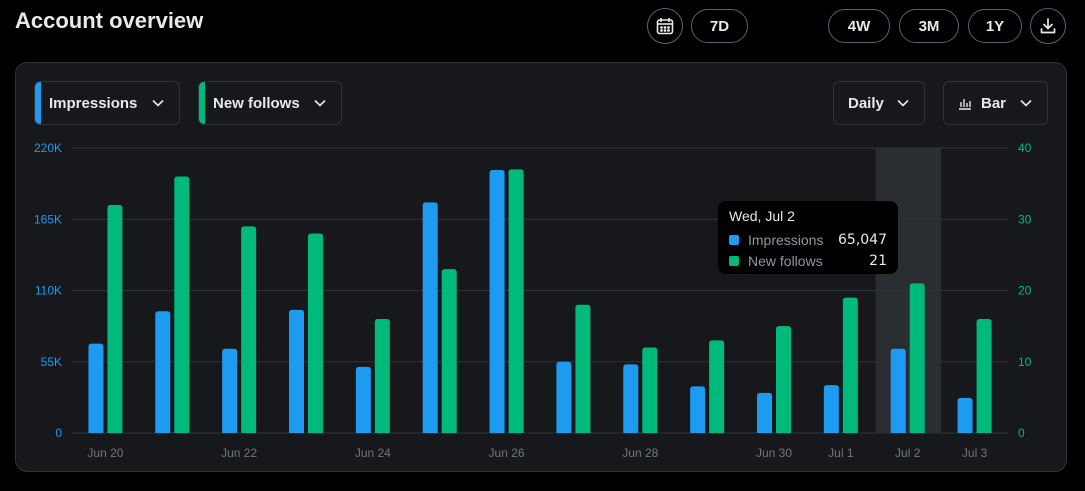  I want to click on tooltip-row-impressions: Impressions 65,047, so click(808, 239).